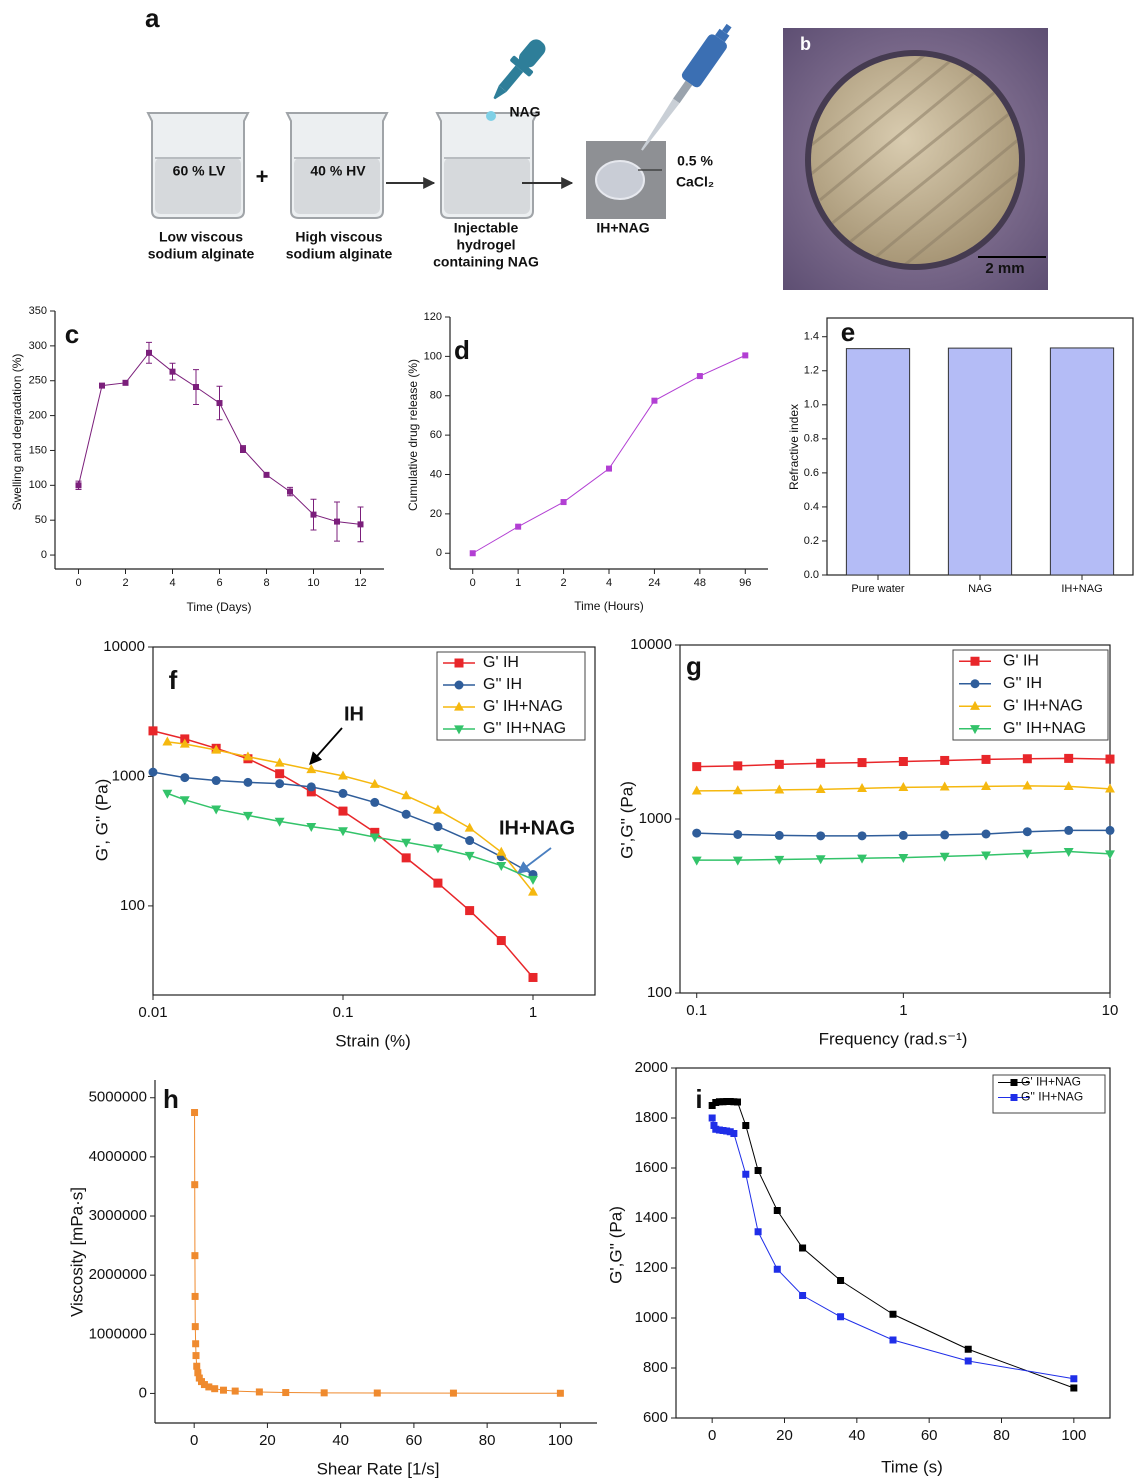  What do you see at coordinates (655, 1367) in the screenshot?
I see `y-tick-label: 800` at bounding box center [655, 1367].